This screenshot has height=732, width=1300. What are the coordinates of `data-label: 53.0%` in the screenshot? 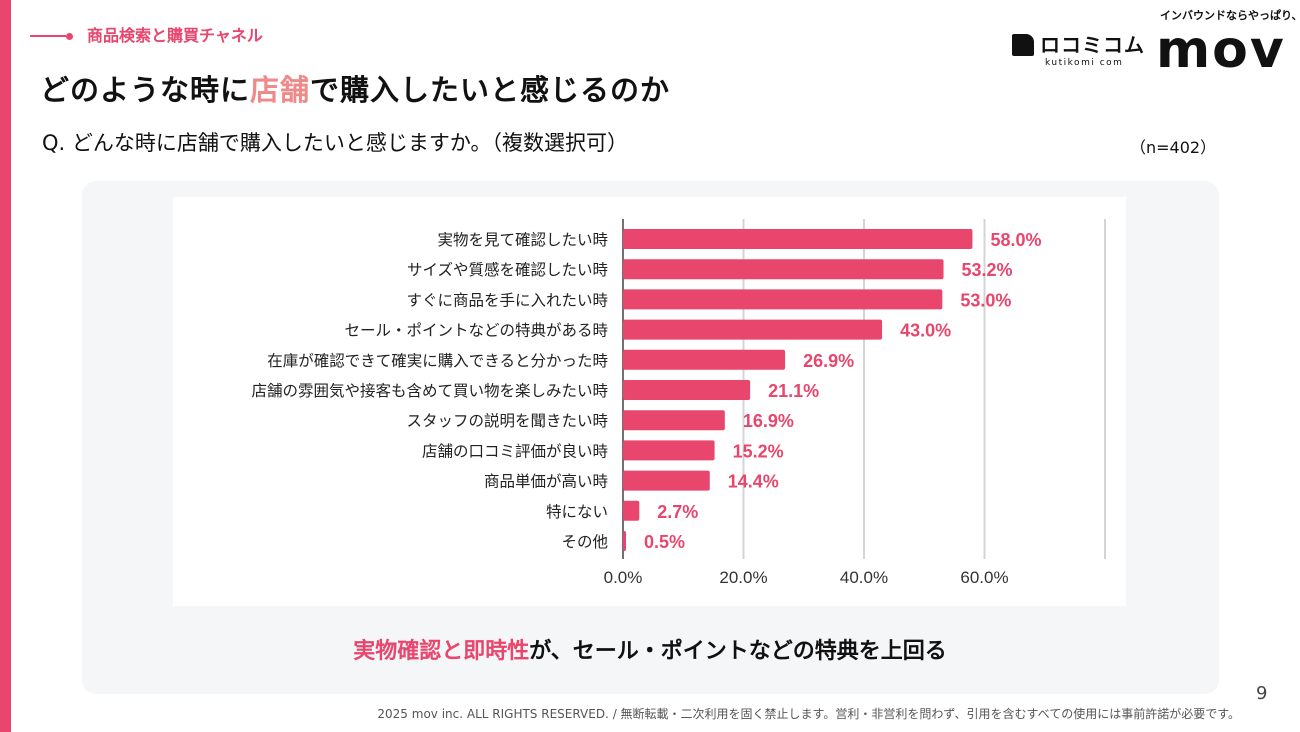 It's located at (985, 300).